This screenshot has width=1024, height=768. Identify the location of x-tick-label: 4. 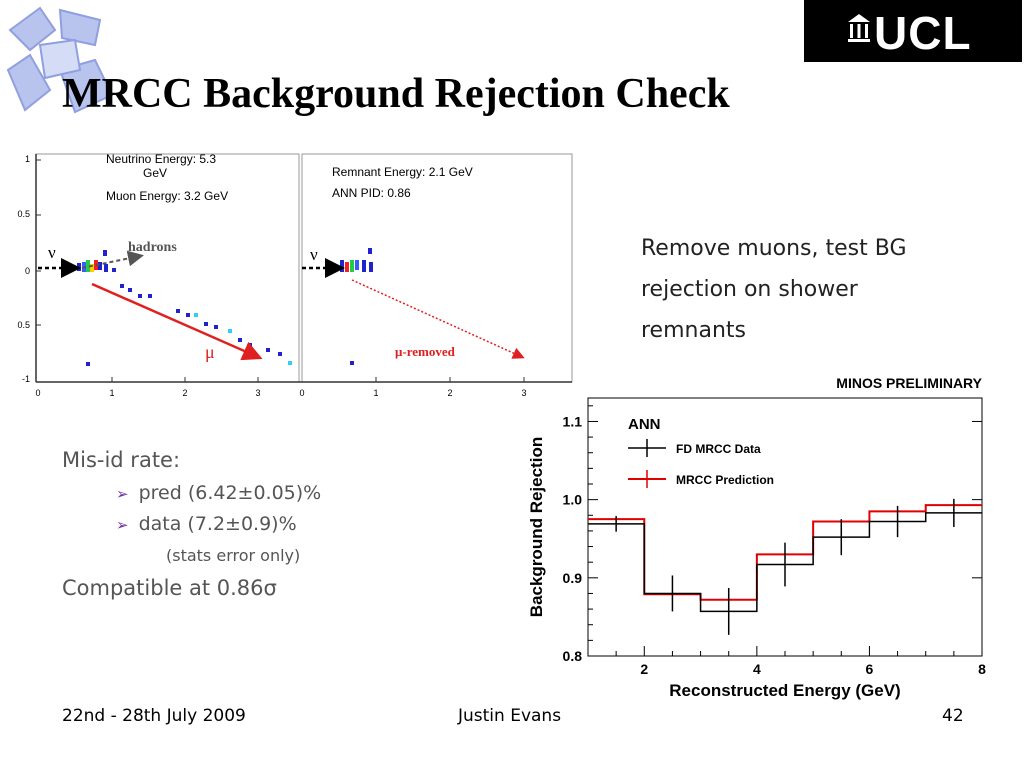
(757, 669).